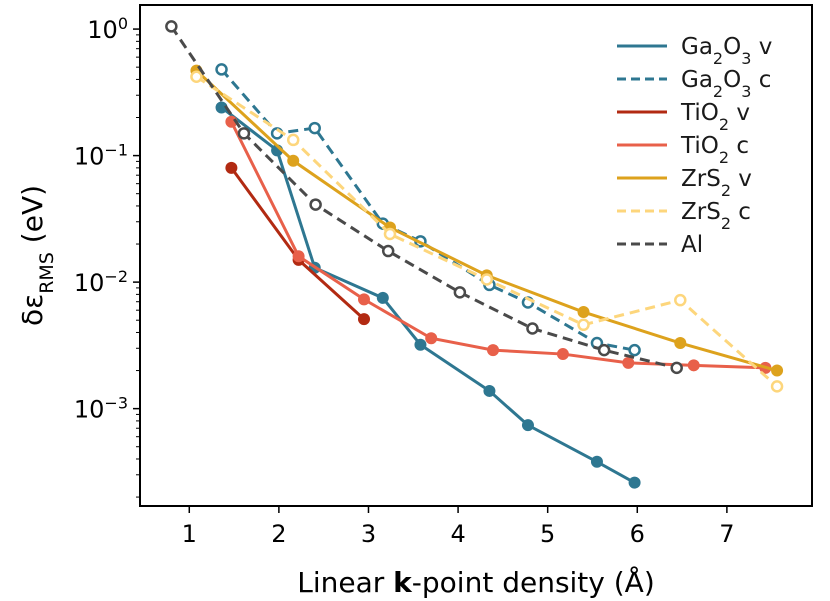 The width and height of the screenshot is (830, 601). I want to click on series-tio2-v, so click(297, 243).